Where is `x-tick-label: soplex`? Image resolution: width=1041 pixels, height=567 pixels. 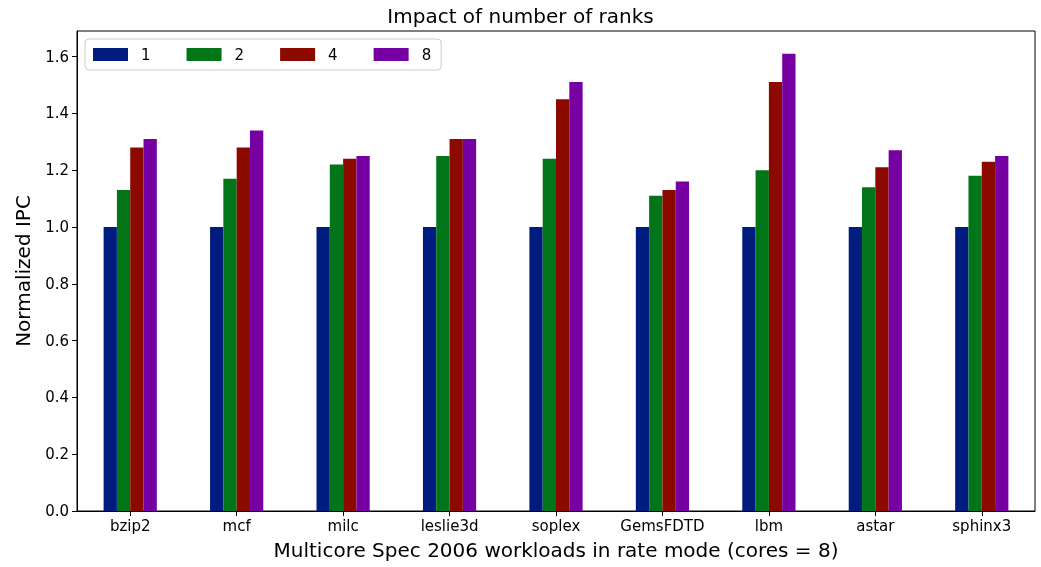
x-tick-label: soplex is located at coordinates (556, 525).